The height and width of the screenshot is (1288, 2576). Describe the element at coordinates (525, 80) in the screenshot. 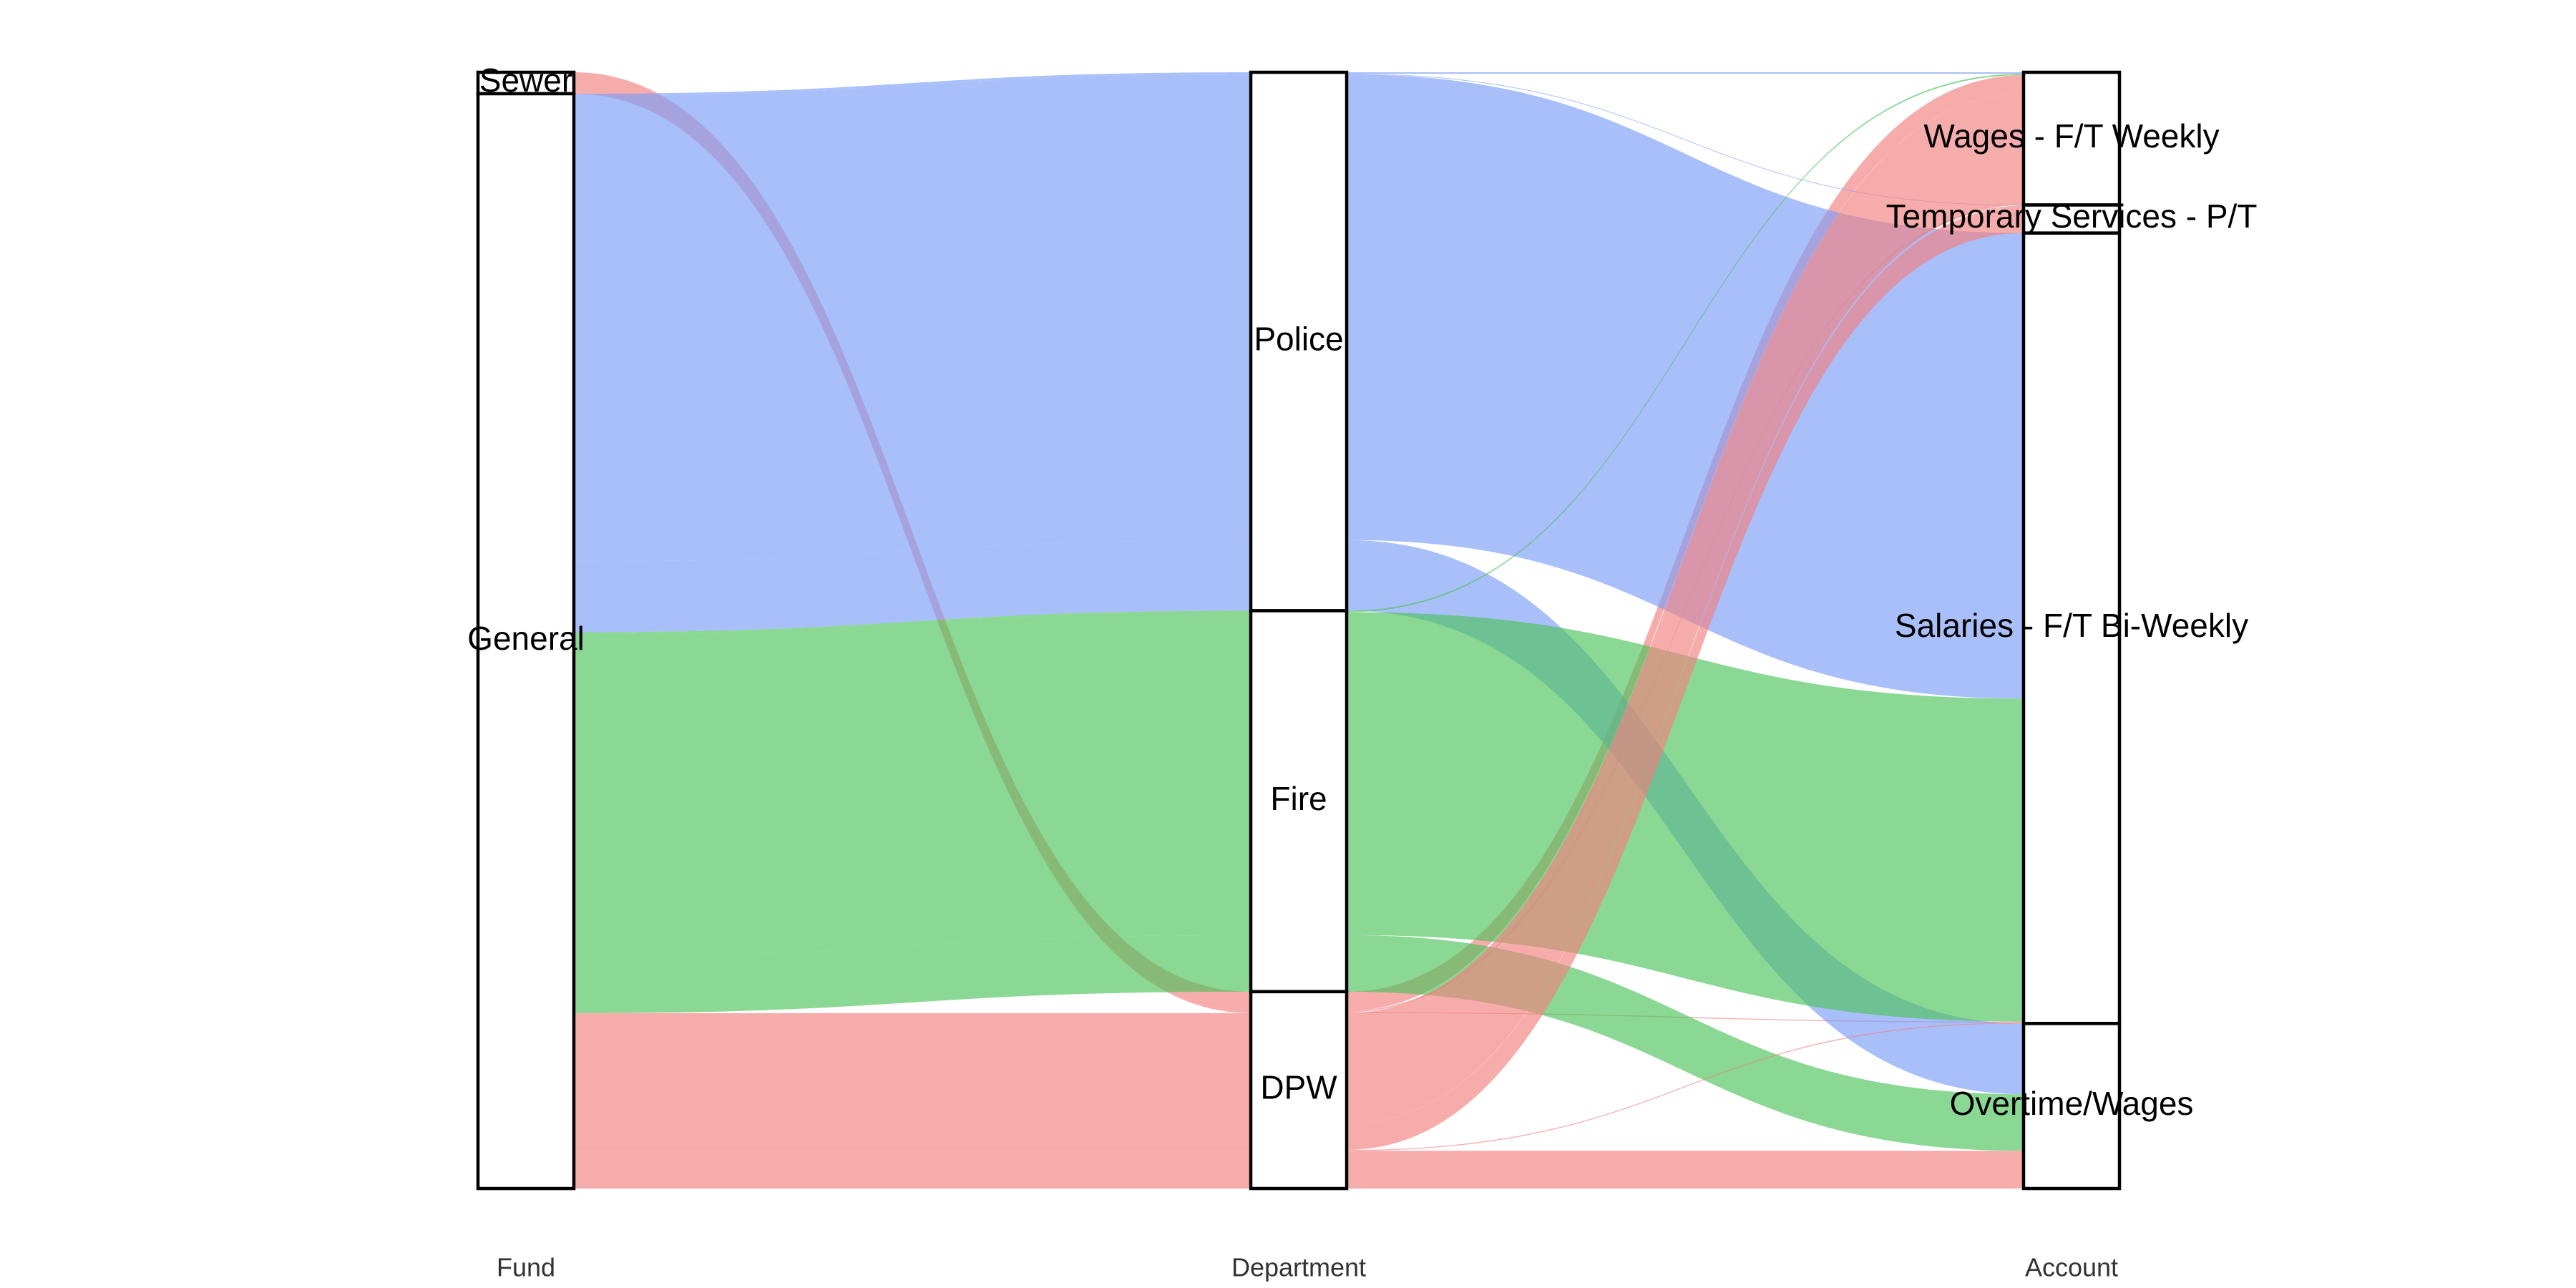

I see `stratum-label-sewer: Sewer` at that location.